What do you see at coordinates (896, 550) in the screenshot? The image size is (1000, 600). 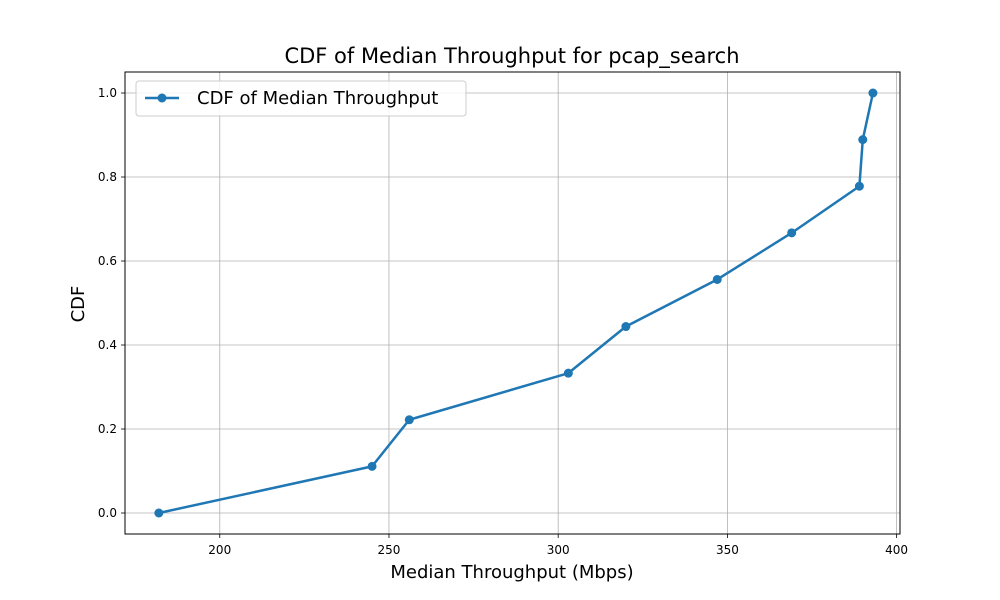 I see `x-tick-label: 400` at bounding box center [896, 550].